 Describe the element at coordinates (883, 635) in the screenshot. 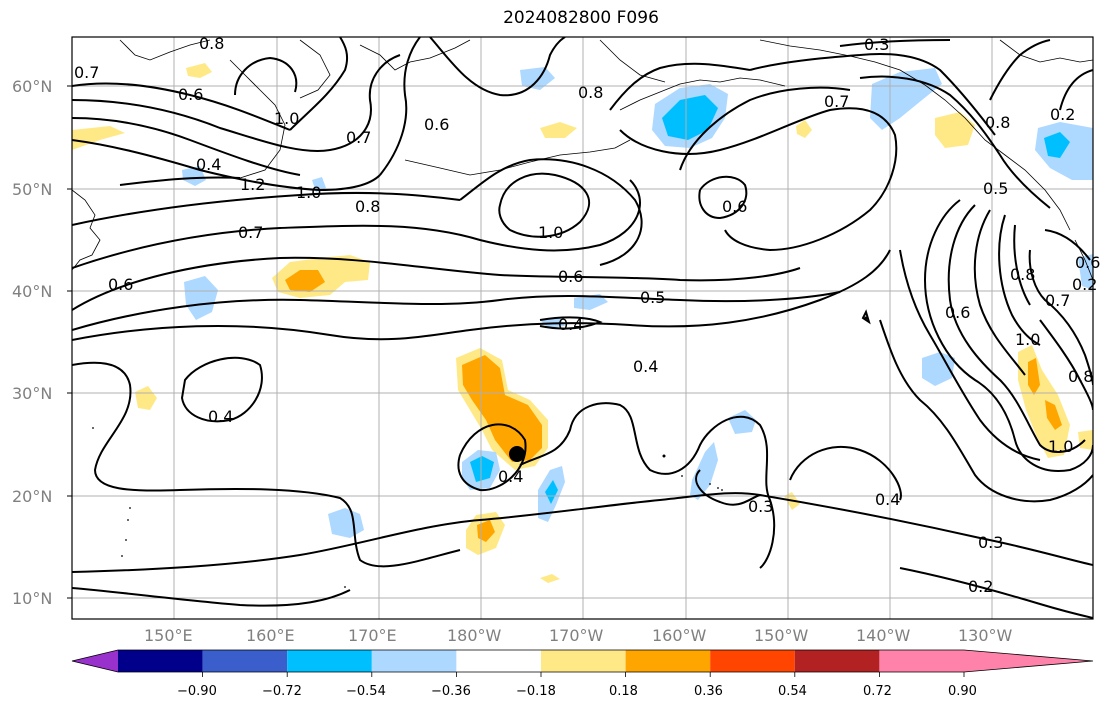

I see `lon-label: 140°W` at that location.